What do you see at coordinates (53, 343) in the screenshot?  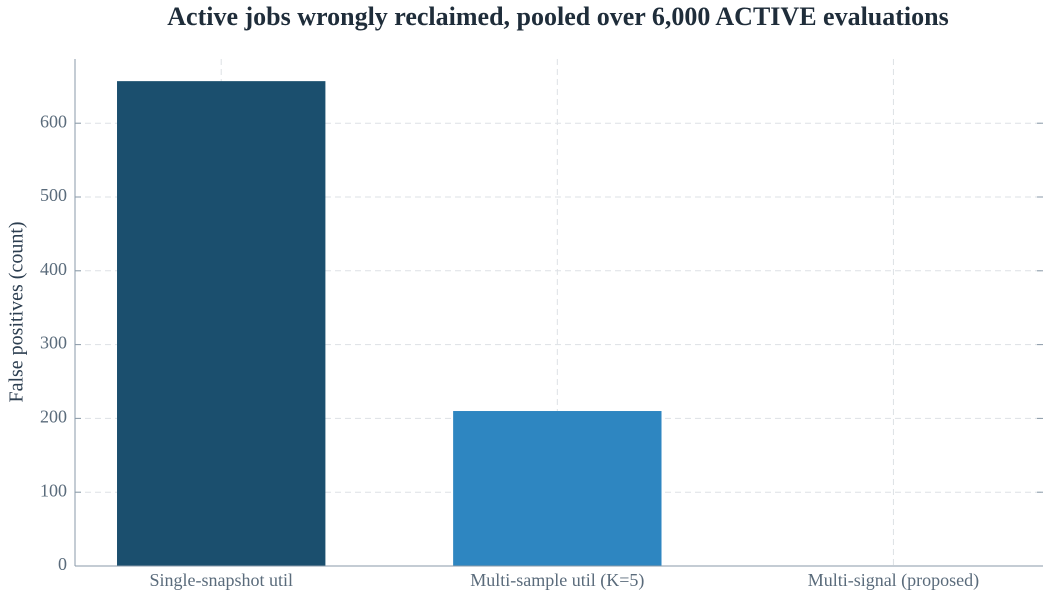 I see `y-tick-label: 300` at bounding box center [53, 343].